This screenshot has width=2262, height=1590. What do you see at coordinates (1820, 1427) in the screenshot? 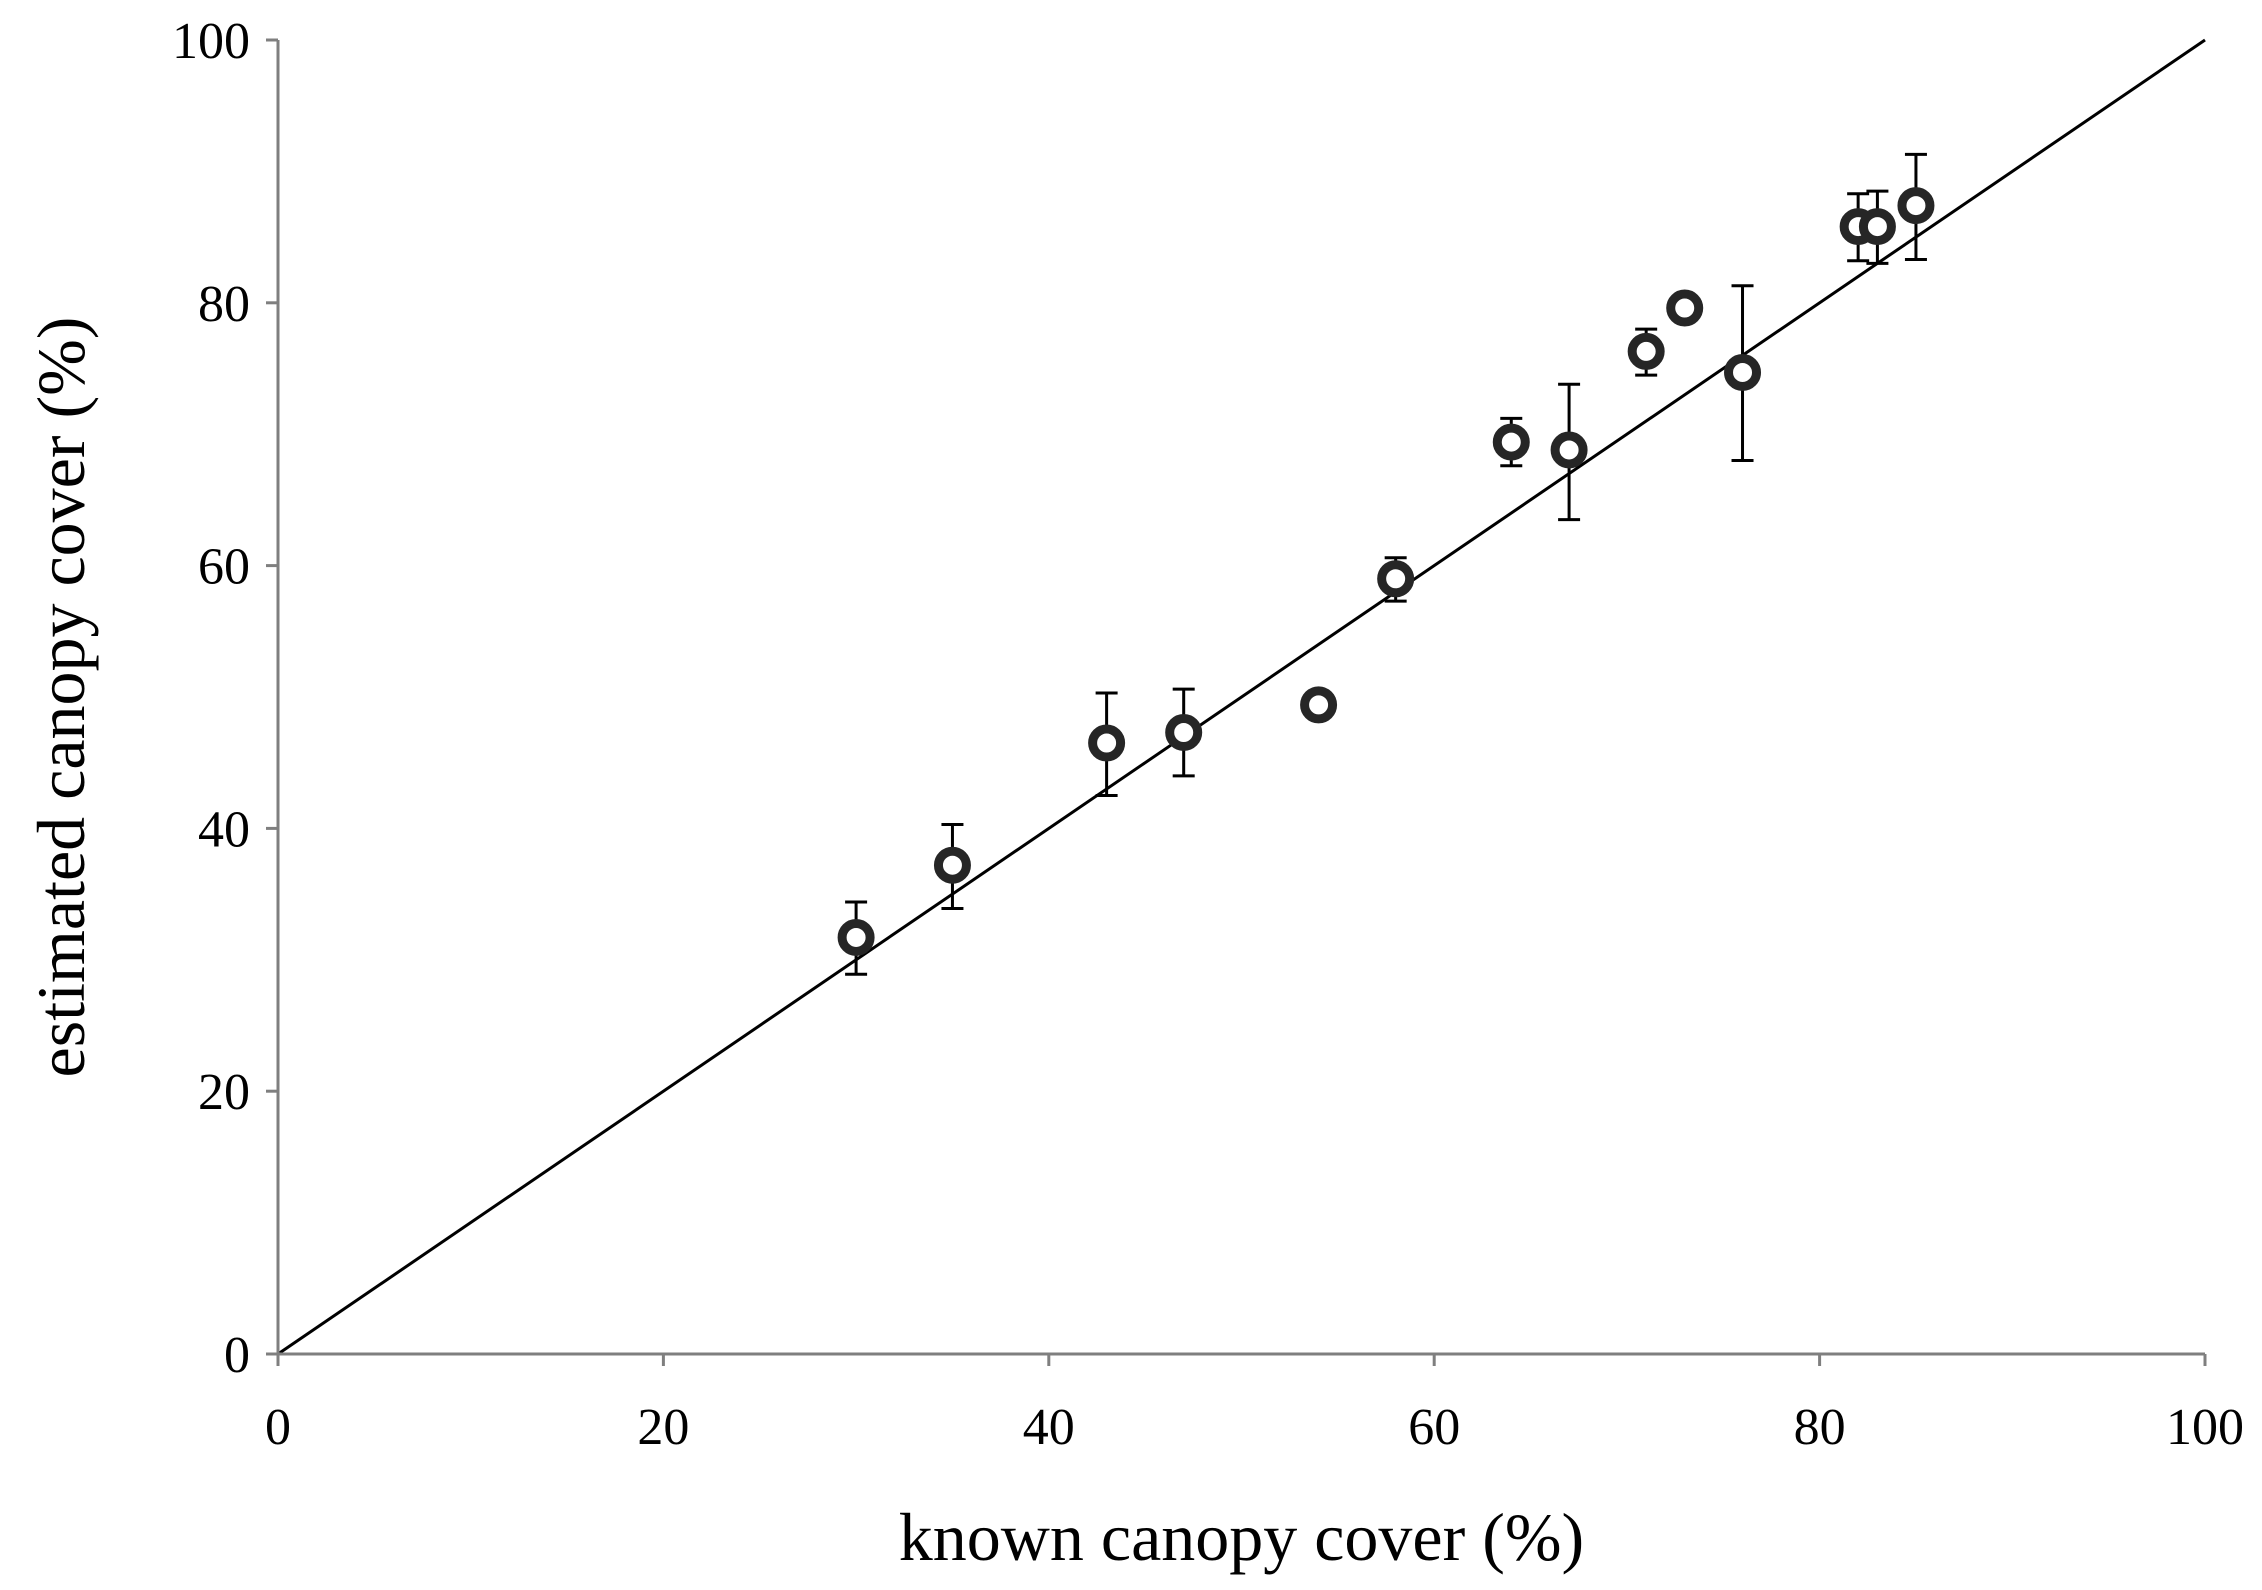
I see `x-tick-label: 80` at bounding box center [1820, 1427].